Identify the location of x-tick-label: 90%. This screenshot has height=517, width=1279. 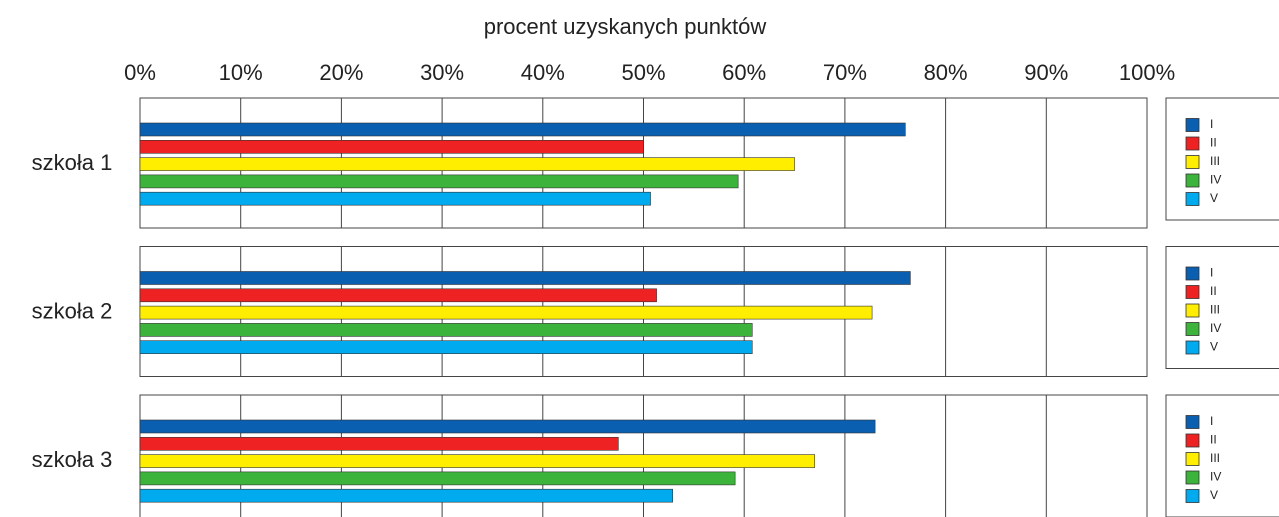
(1046, 72).